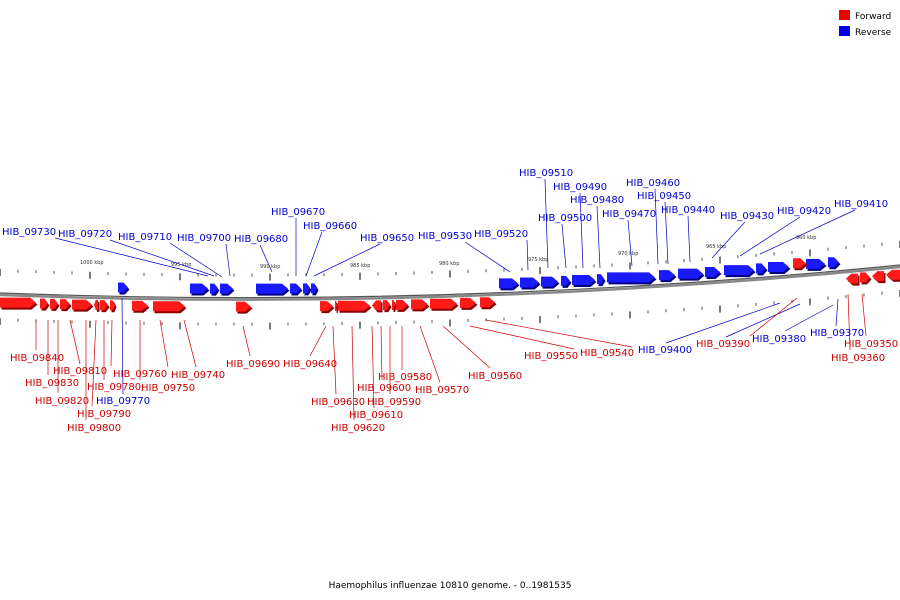 The image size is (900, 600). I want to click on legend-reverse-swatch, so click(844, 31).